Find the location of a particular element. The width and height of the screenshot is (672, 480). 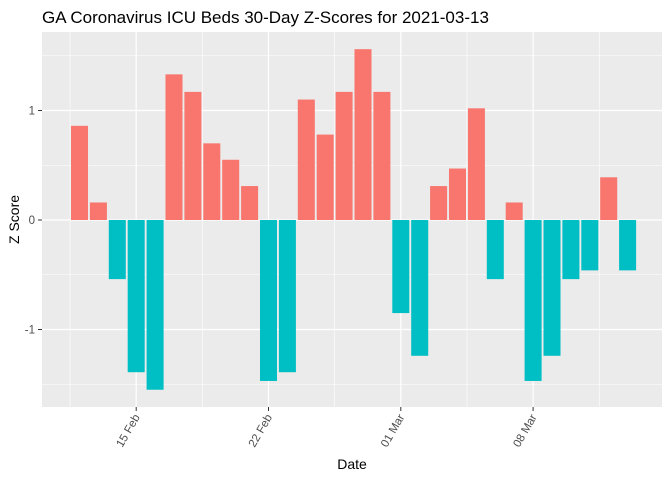

y-axis-label: Z Score is located at coordinates (14, 219).